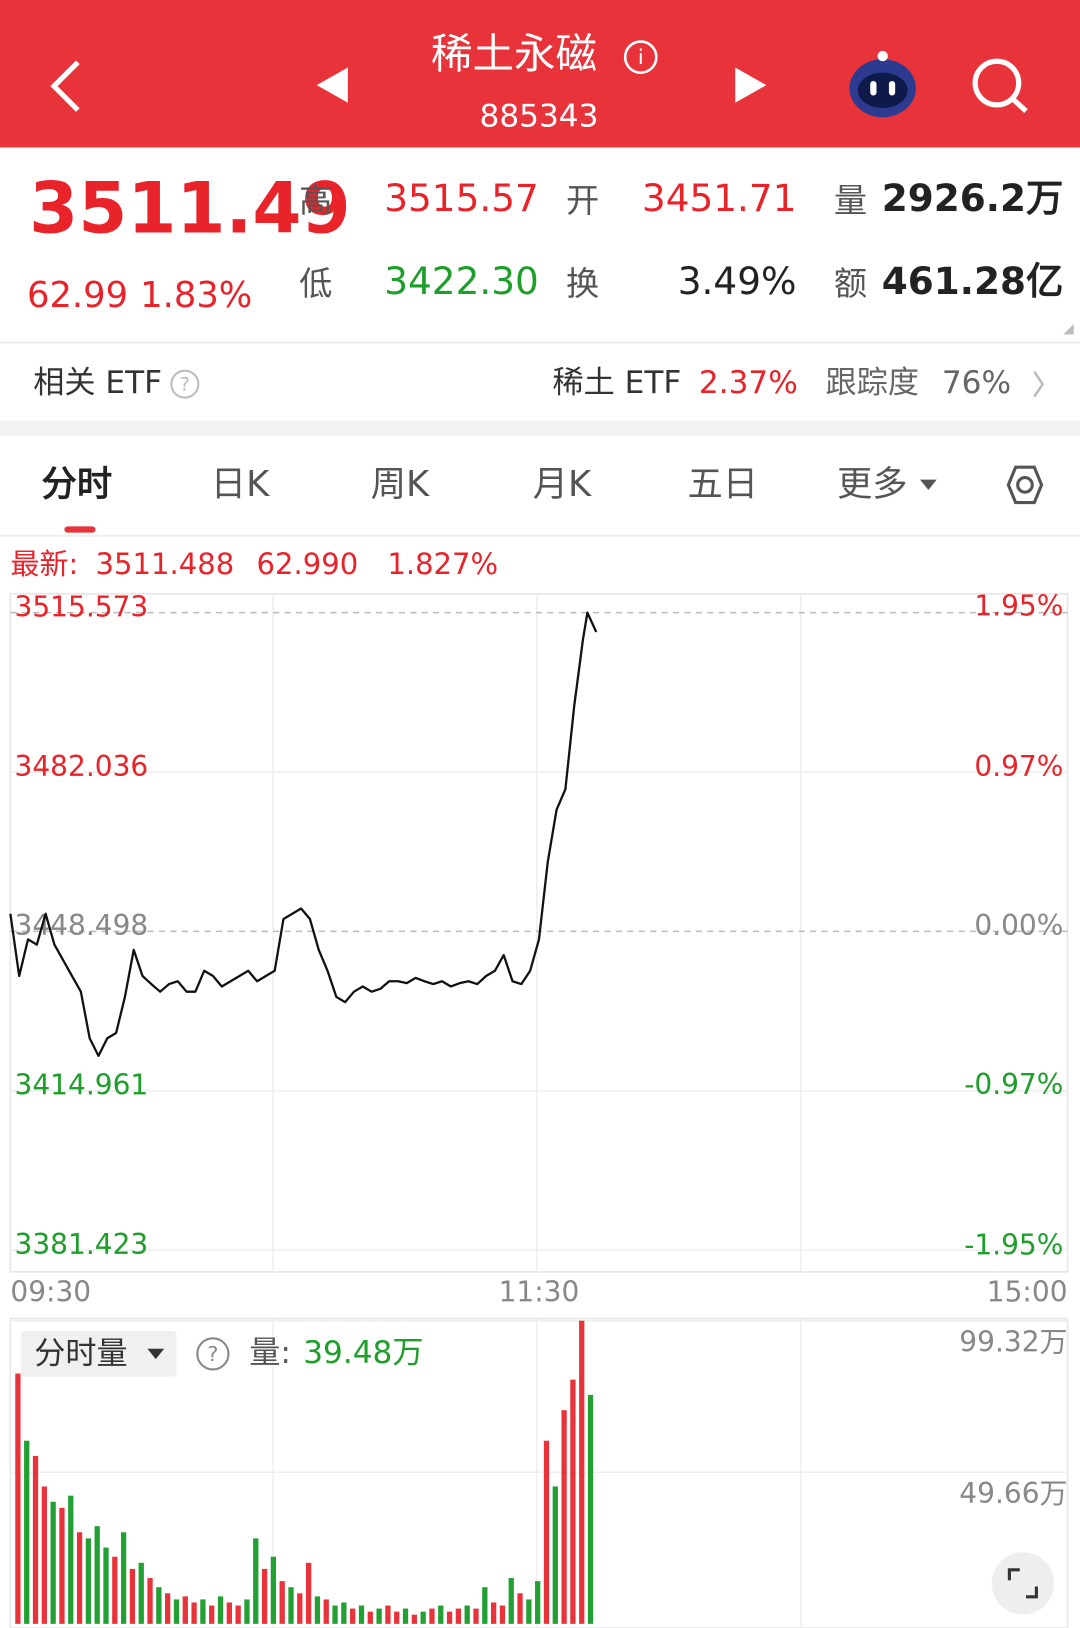  I want to click on gap, so click(540, 428).